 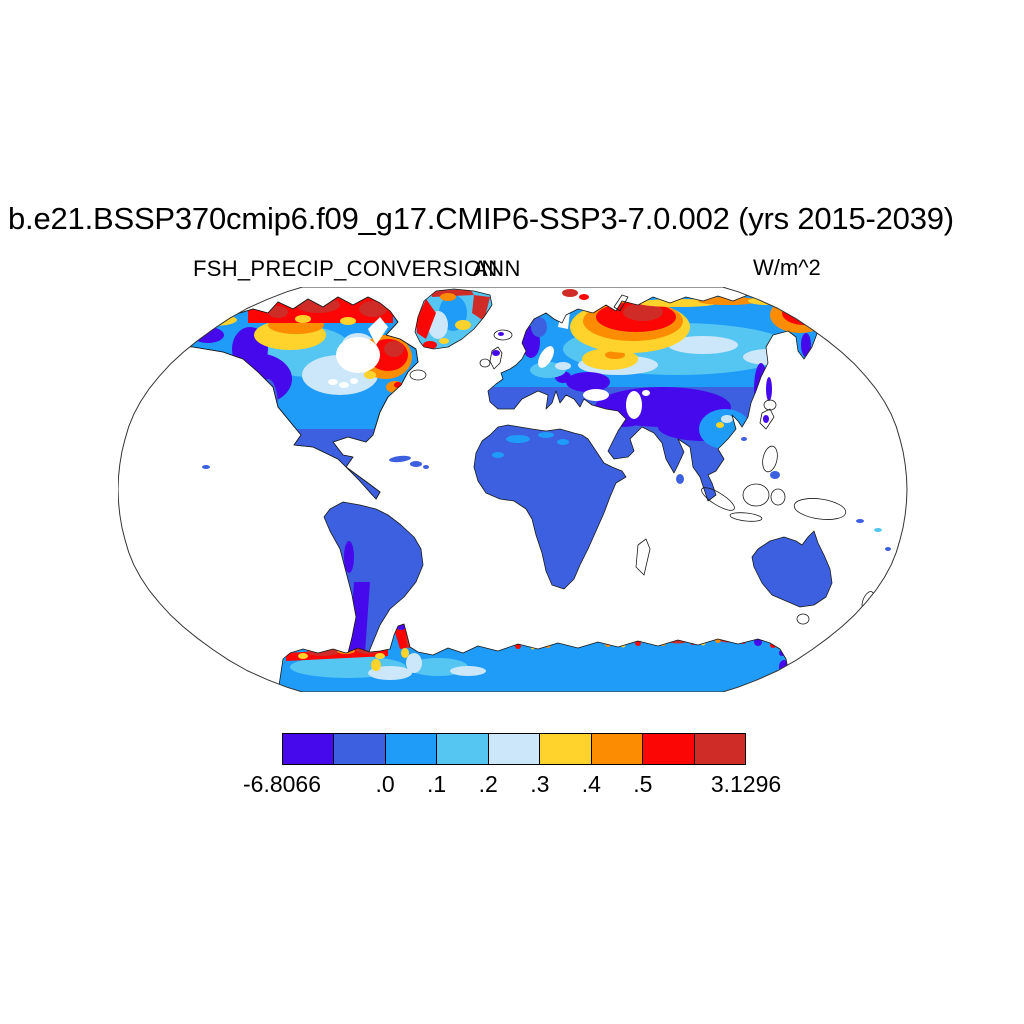 I want to click on colorbar-label: .4, so click(x=591, y=784).